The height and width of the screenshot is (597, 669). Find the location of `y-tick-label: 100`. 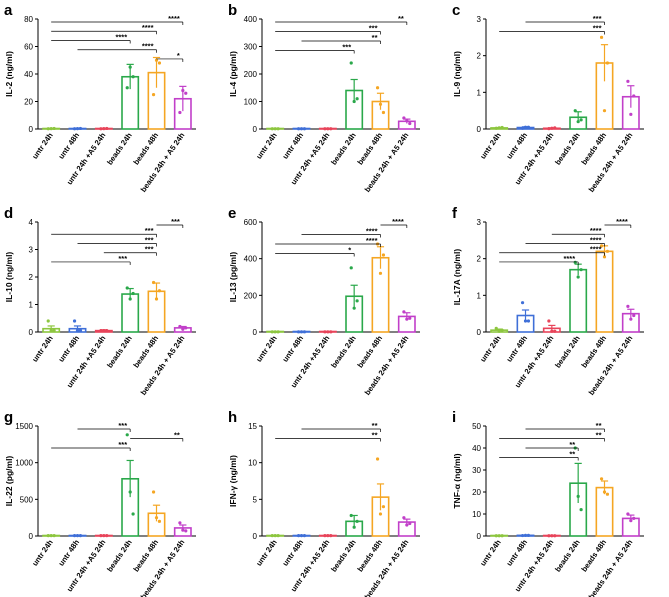

y-tick-label: 100 is located at coordinates (251, 102).